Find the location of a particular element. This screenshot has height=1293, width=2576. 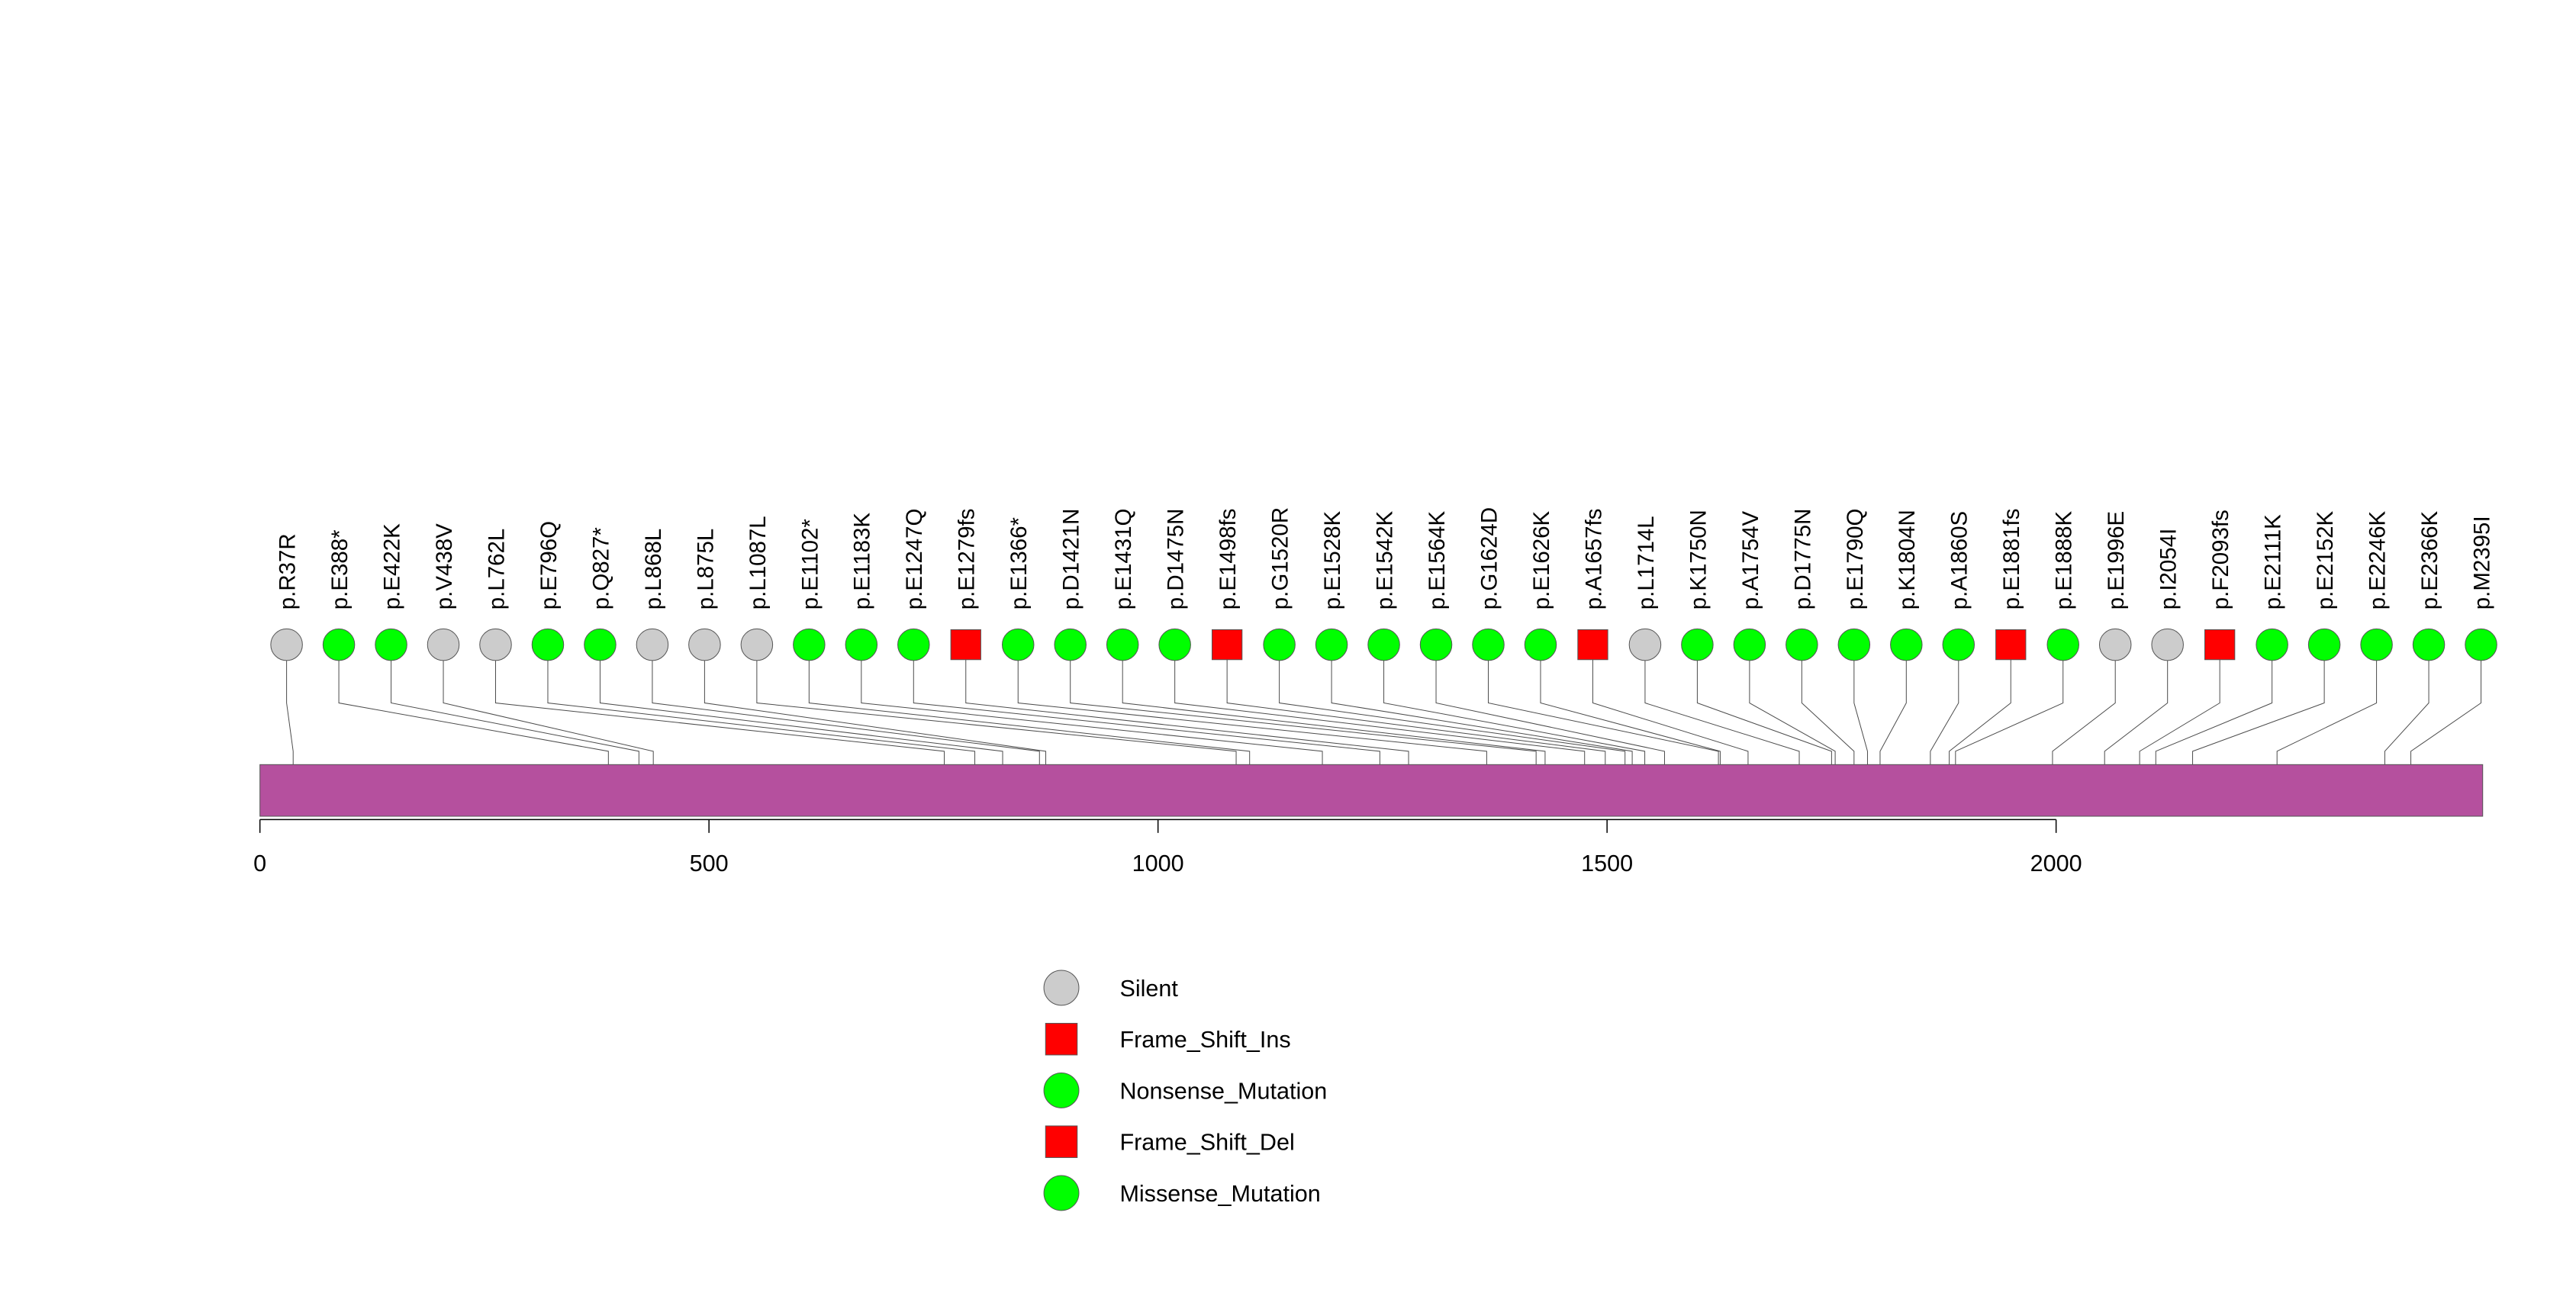

mutation-label: p.K1804N is located at coordinates (1907, 560).